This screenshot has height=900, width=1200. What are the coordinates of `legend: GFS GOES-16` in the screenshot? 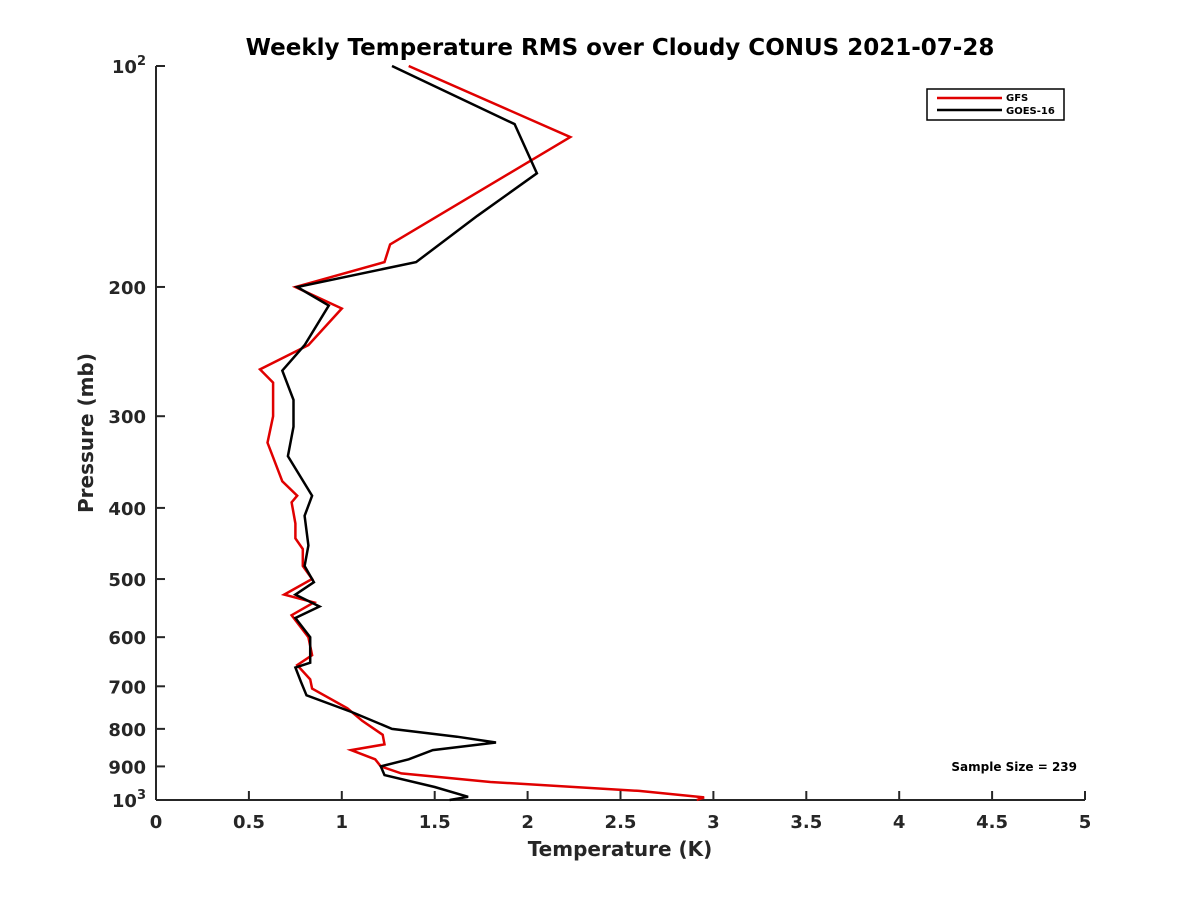 It's located at (995, 104).